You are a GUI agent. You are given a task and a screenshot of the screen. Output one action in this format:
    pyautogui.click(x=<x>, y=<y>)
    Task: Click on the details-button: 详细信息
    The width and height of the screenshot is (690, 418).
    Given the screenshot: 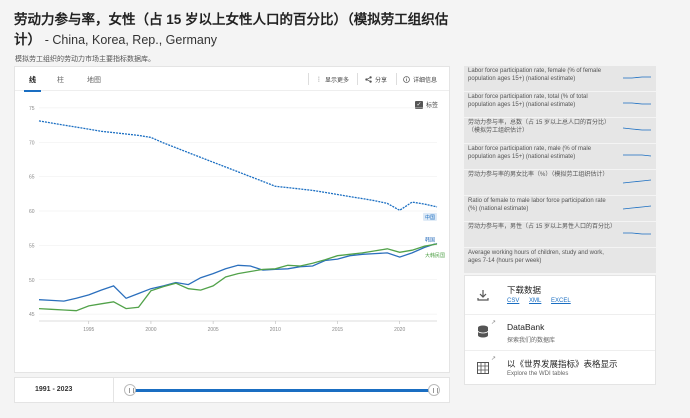 What is the action you would take?
    pyautogui.click(x=420, y=79)
    